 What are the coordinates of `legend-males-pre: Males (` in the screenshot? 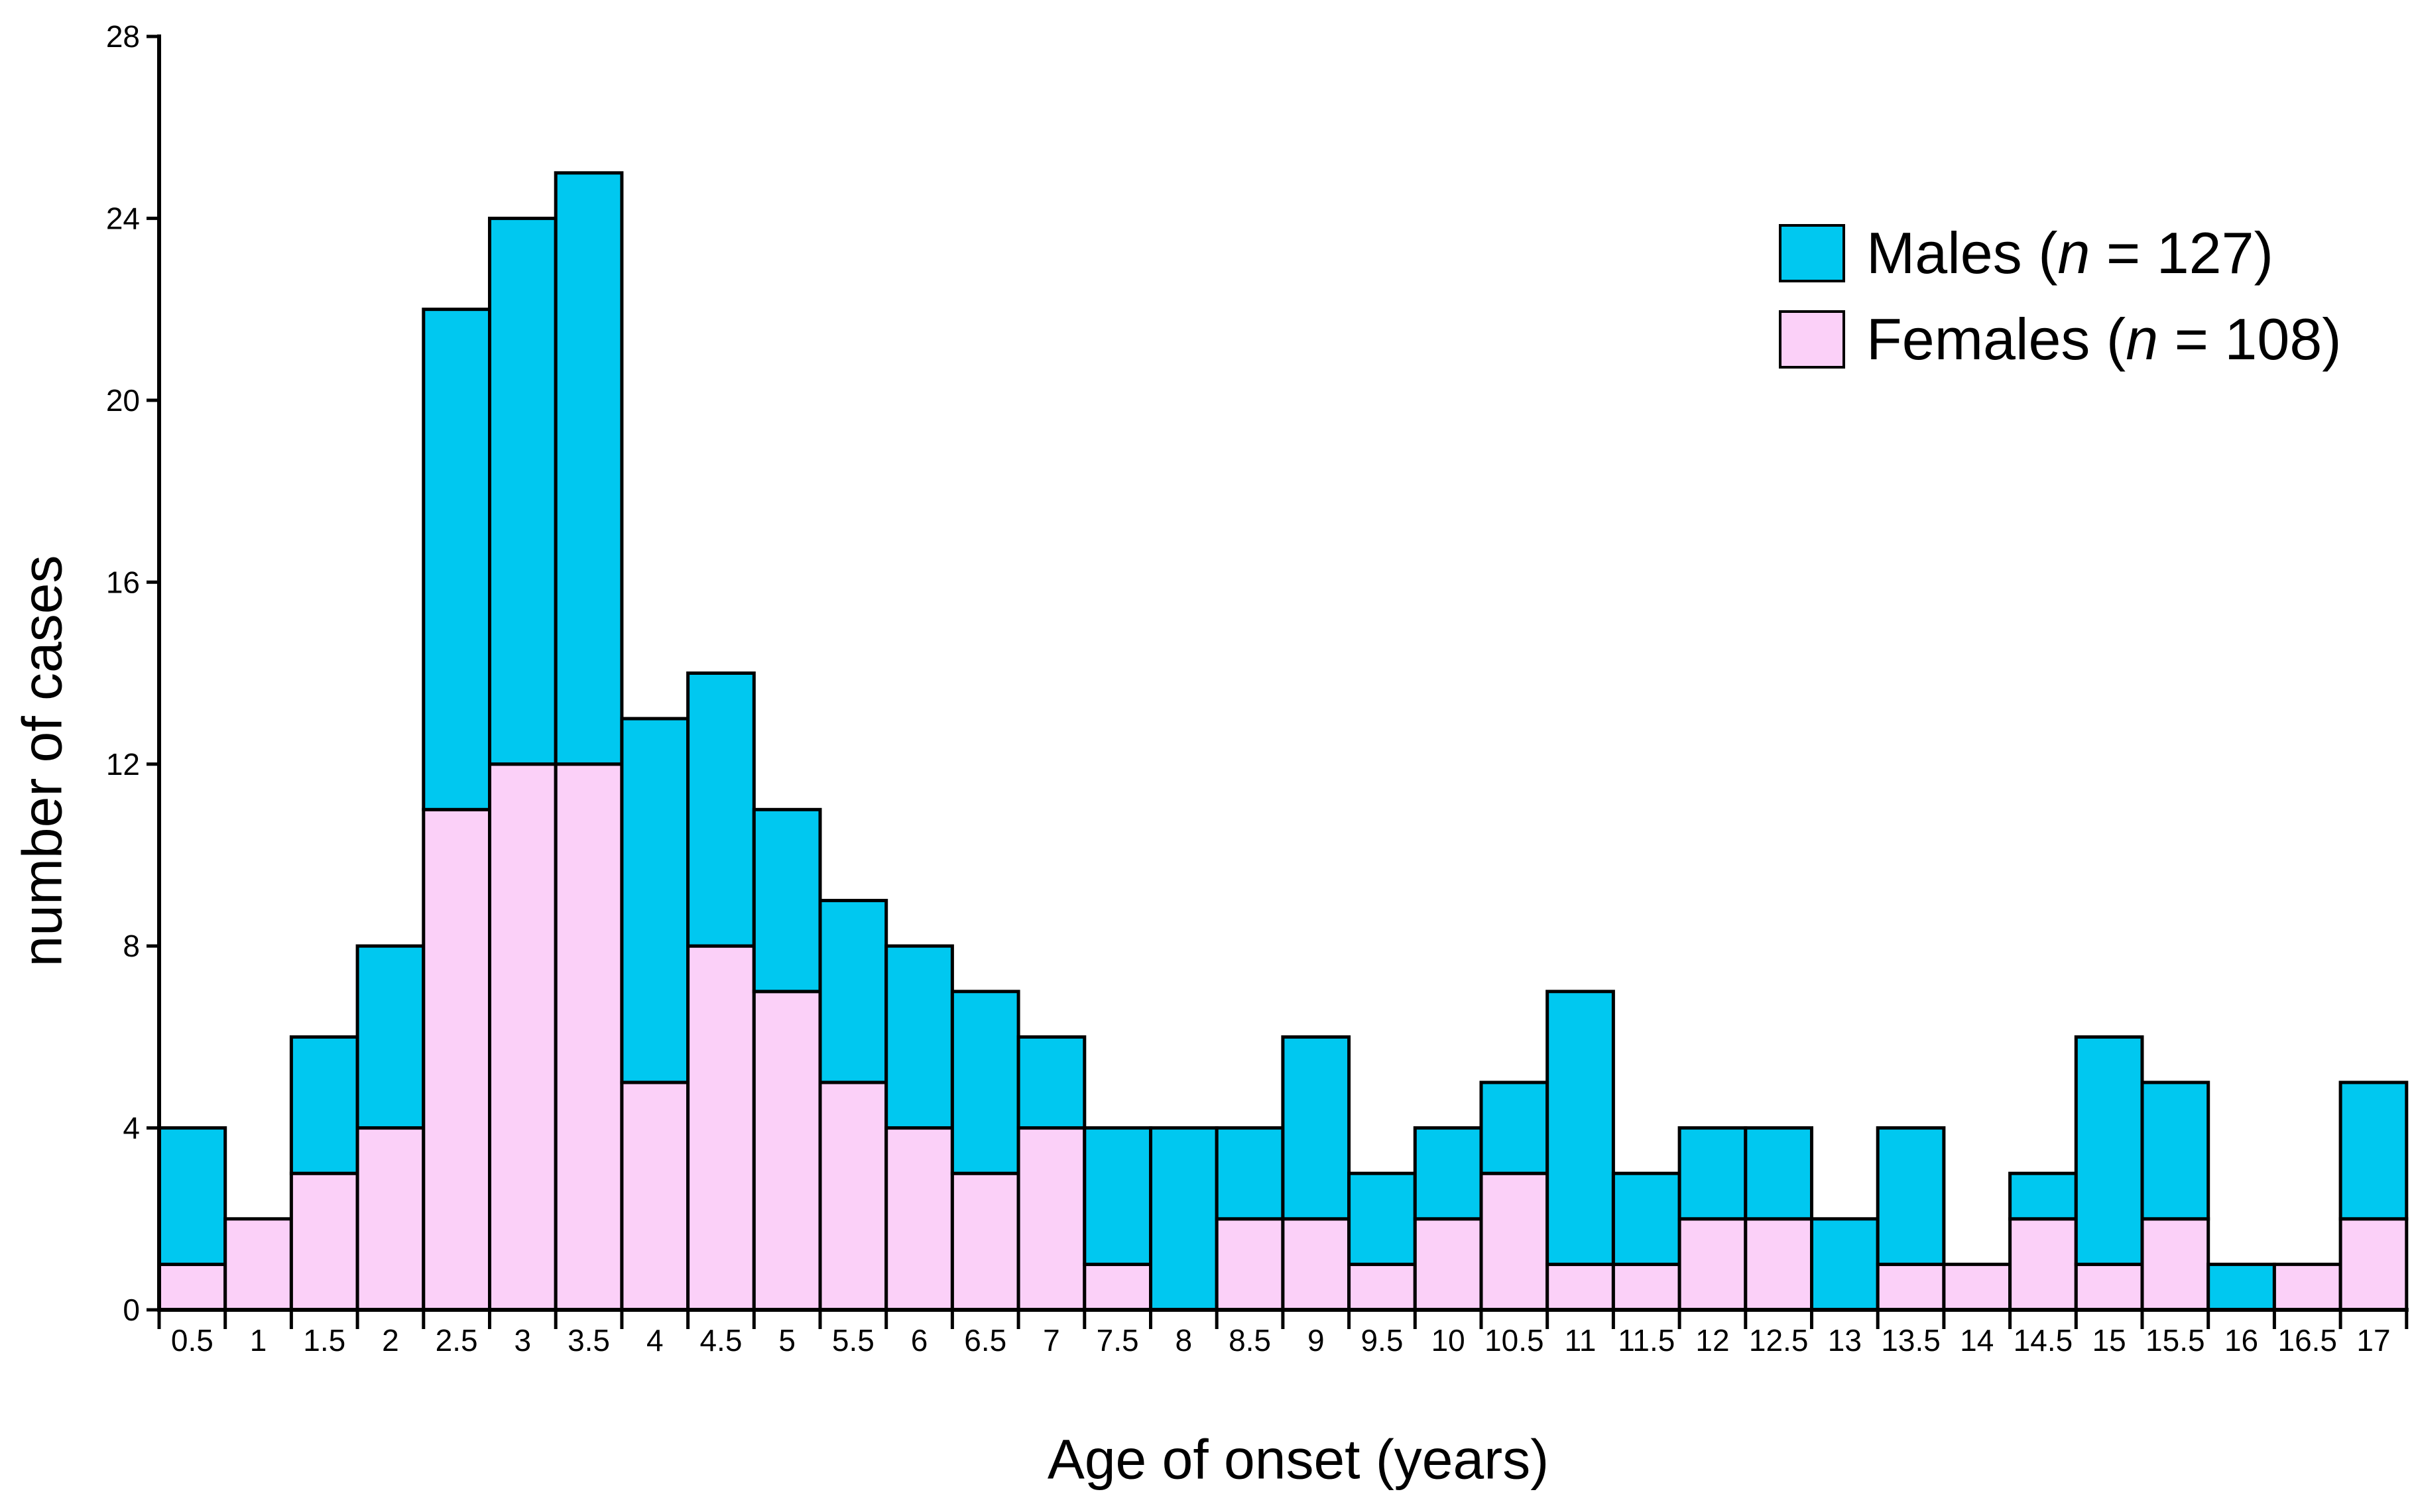 It's located at (1962, 253).